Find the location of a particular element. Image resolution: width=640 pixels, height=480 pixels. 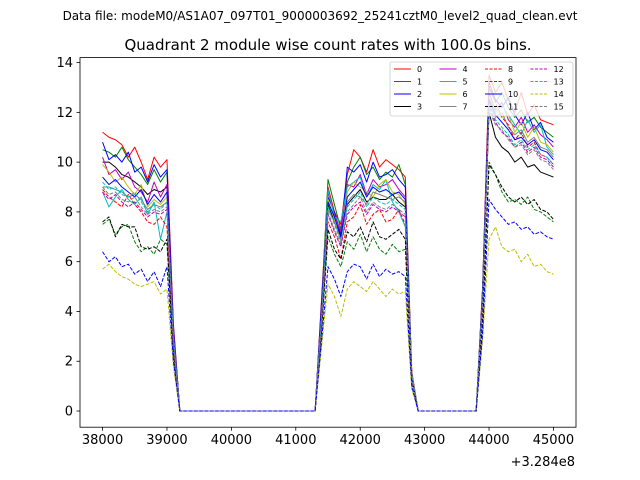

legend-label-4: 4 is located at coordinates (465, 69).